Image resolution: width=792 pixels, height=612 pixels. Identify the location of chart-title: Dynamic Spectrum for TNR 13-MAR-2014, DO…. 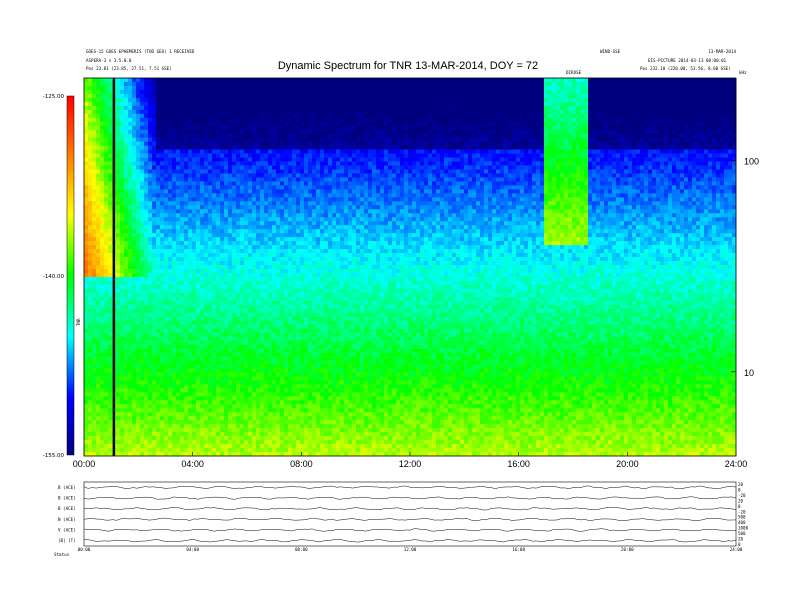
(408, 66).